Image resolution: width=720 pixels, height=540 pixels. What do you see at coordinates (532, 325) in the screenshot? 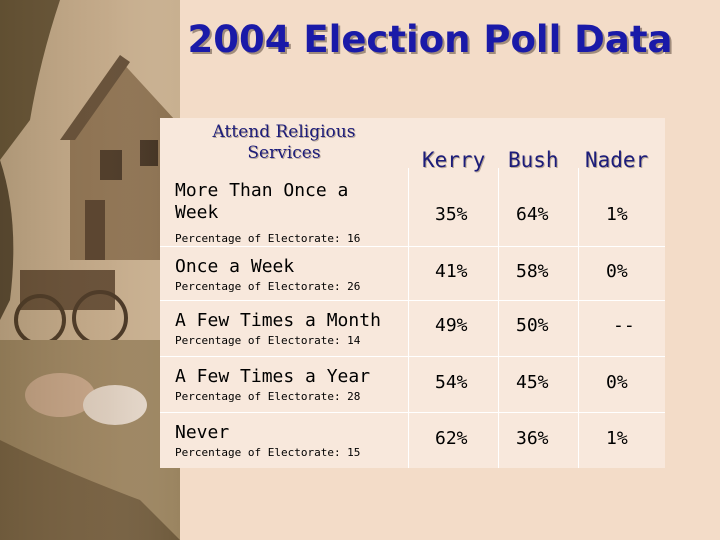
I see `bush-value: 50%` at bounding box center [532, 325].